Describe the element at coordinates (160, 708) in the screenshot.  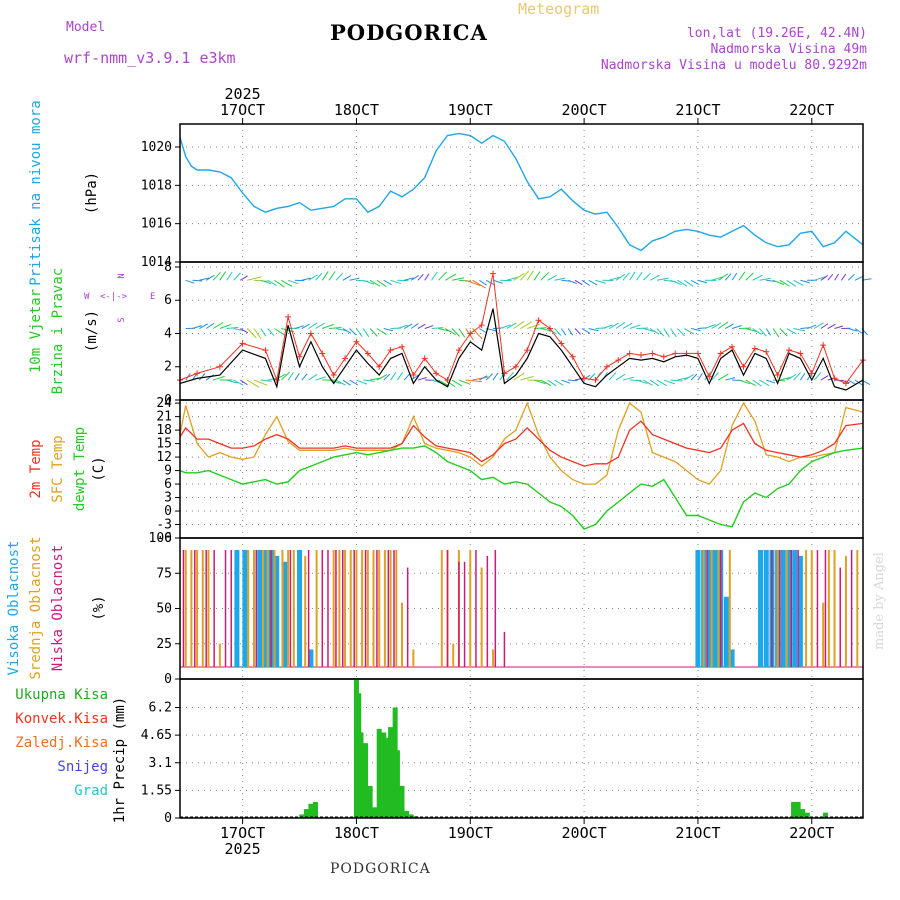
I see `y-tick-label: 6.2` at that location.